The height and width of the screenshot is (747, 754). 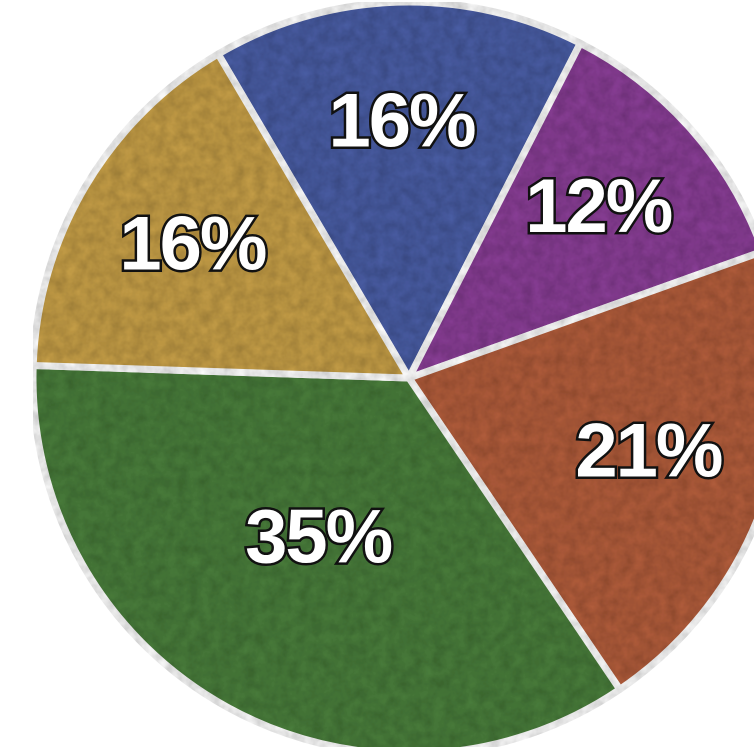 What do you see at coordinates (598, 206) in the screenshot?
I see `slice-label: 12%` at bounding box center [598, 206].